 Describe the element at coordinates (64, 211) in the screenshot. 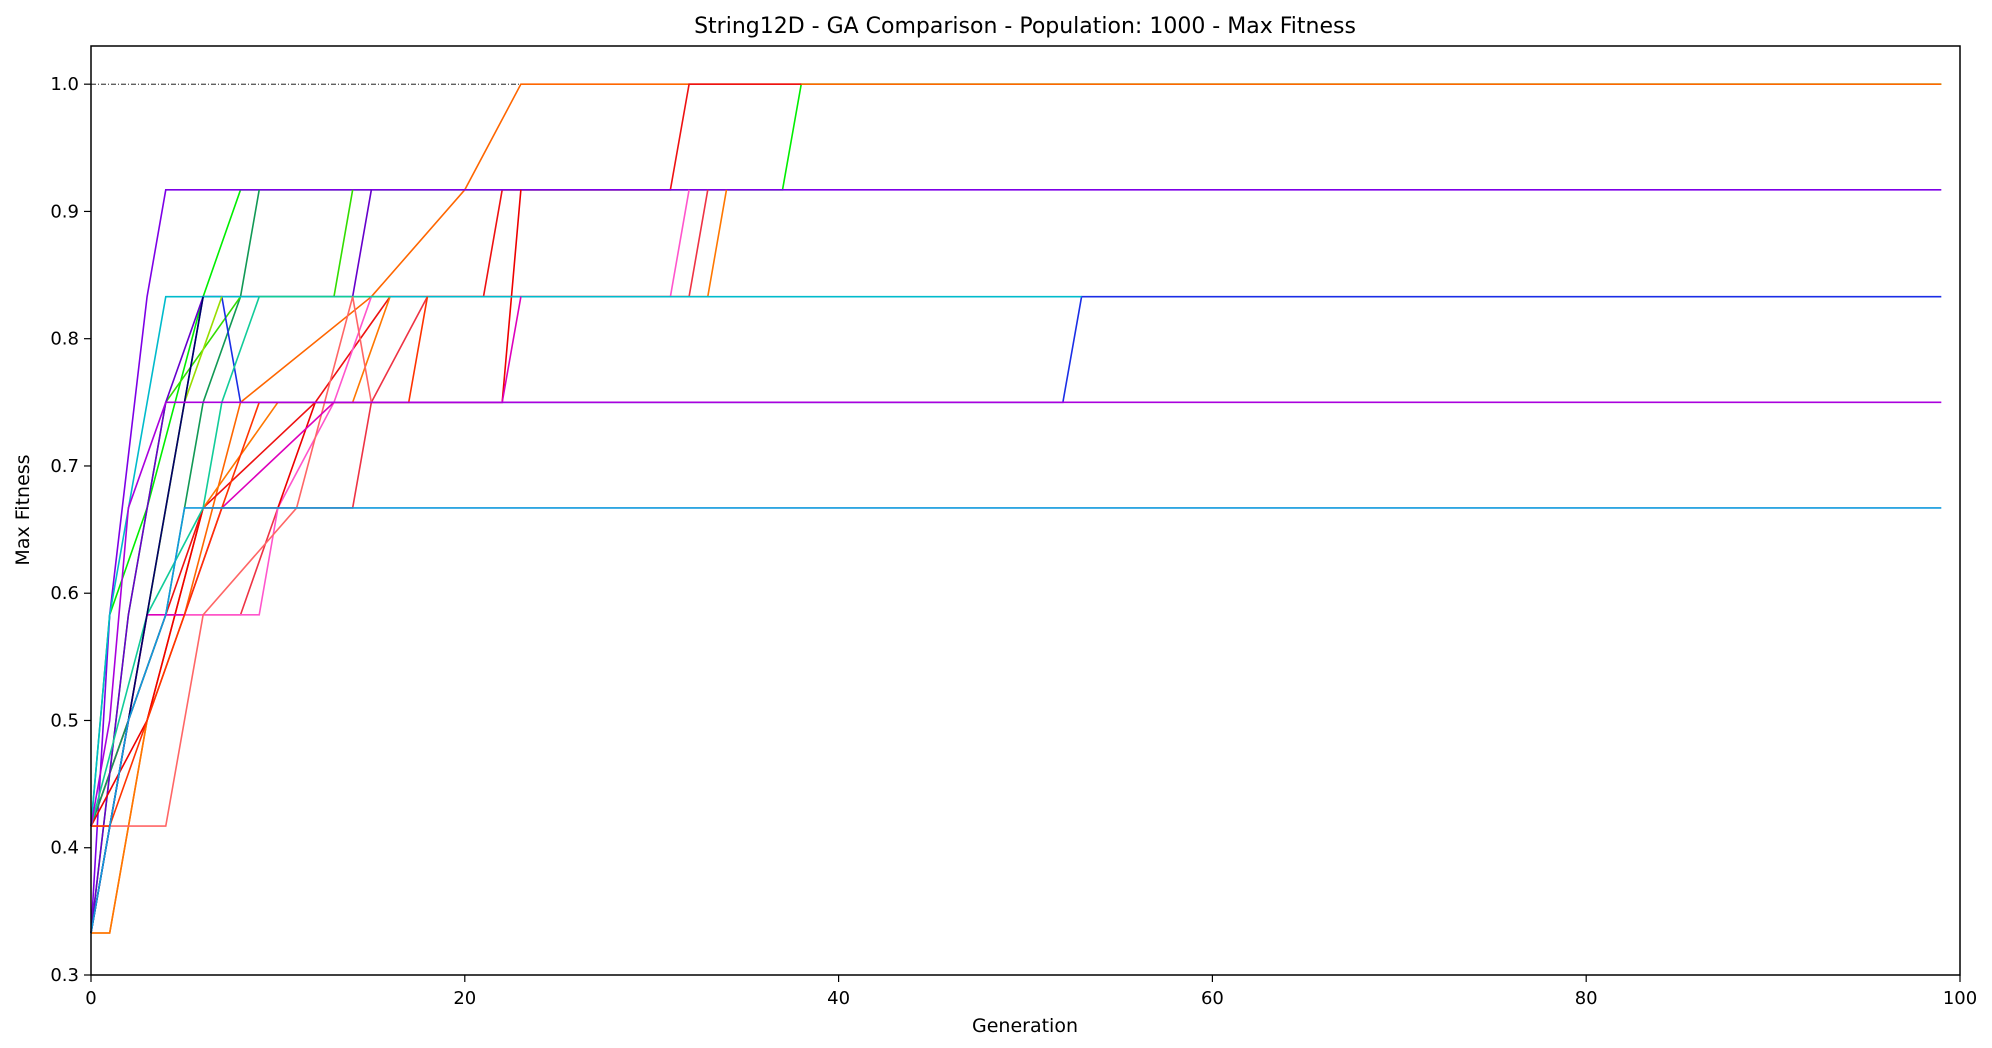

I see `y-tick-label: 0.9` at that location.